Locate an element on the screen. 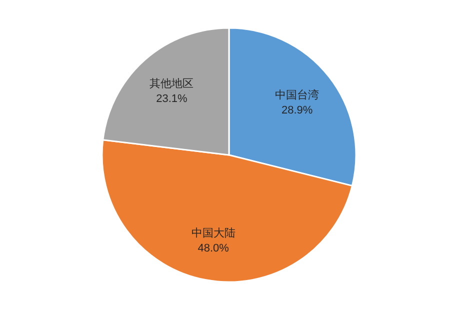  data-label: 23.1% is located at coordinates (172, 98).